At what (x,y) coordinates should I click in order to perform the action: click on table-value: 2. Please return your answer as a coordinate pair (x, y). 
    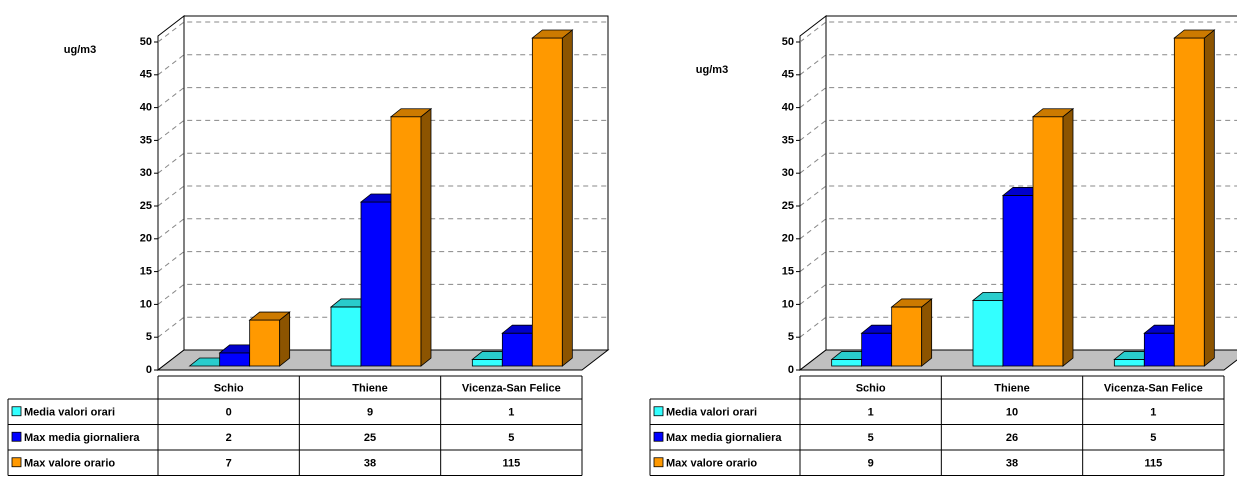
    Looking at the image, I should click on (229, 438).